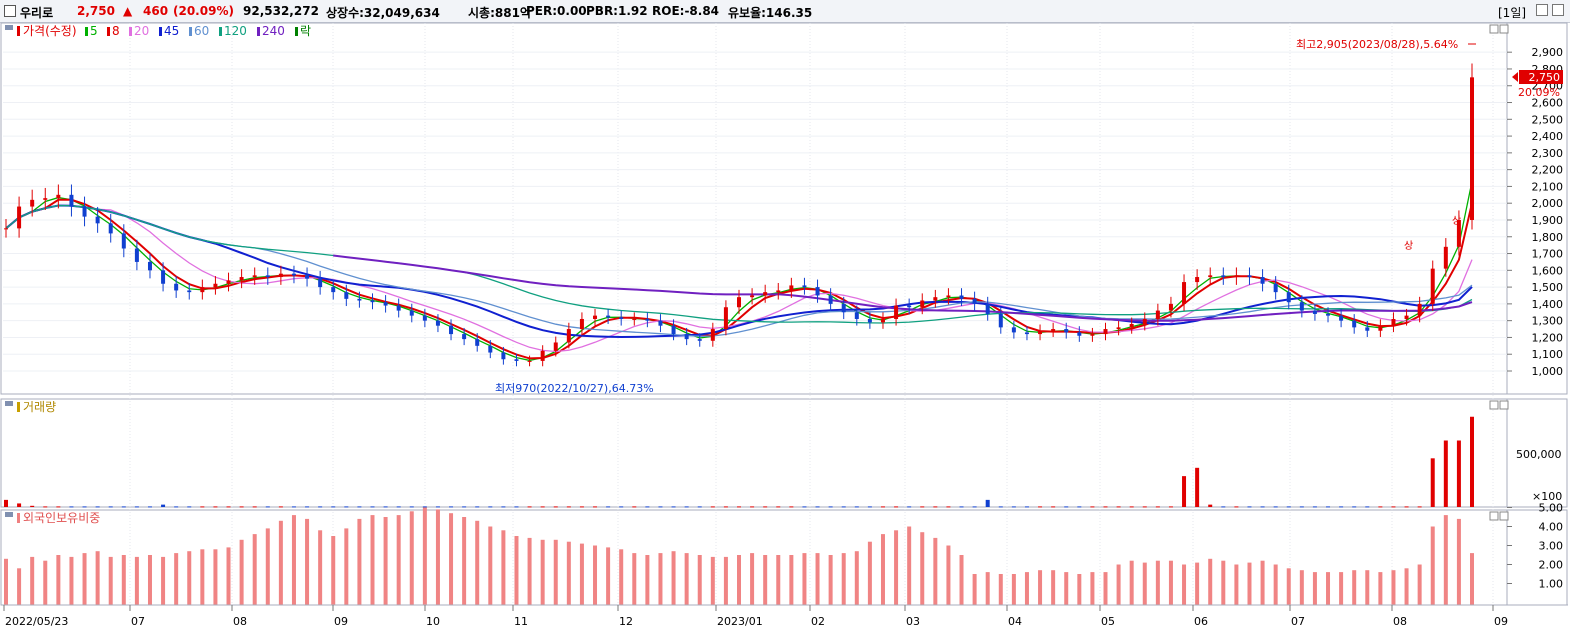  What do you see at coordinates (617, 11) in the screenshot?
I see `pbr-value: PBR:1.92` at bounding box center [617, 11].